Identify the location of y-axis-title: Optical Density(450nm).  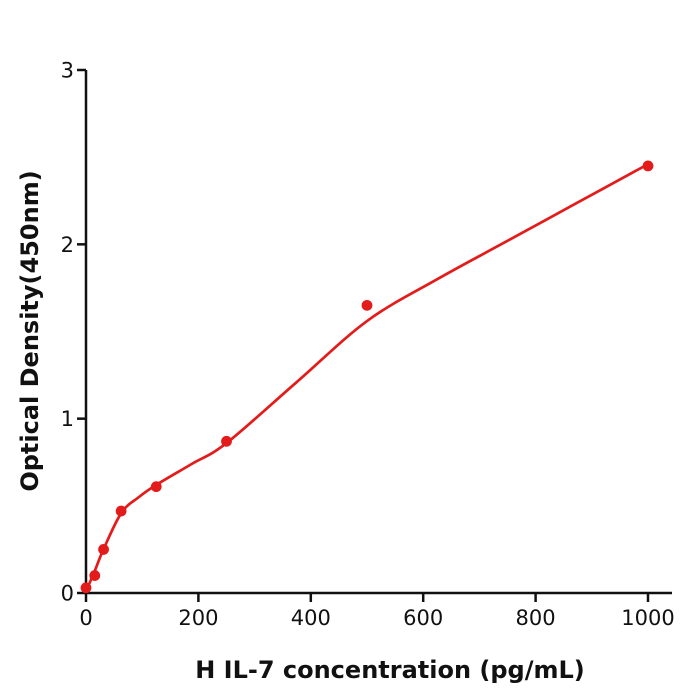
(30, 330).